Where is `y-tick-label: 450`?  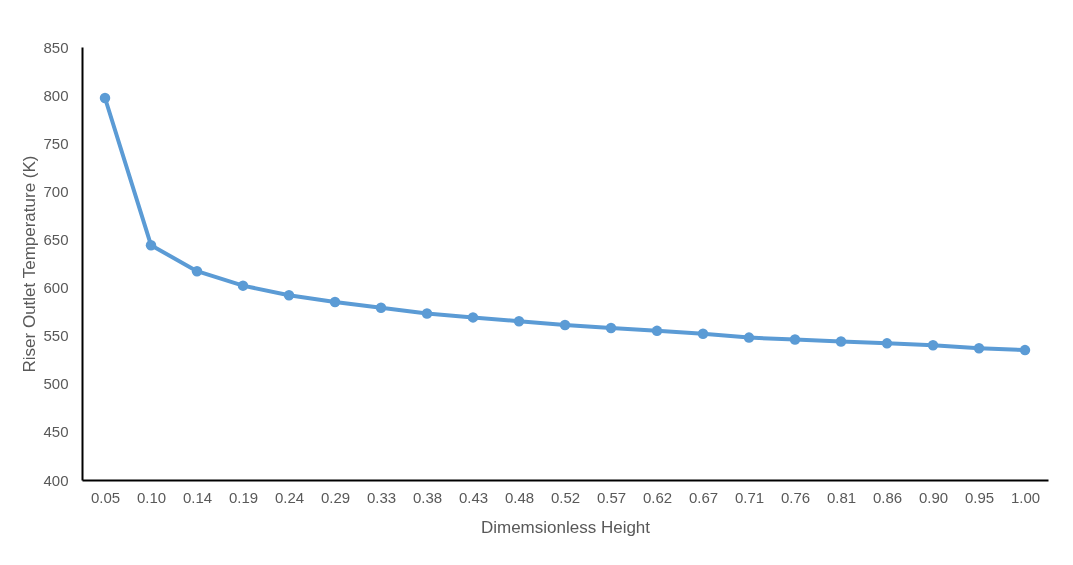 y-tick-label: 450 is located at coordinates (56, 432).